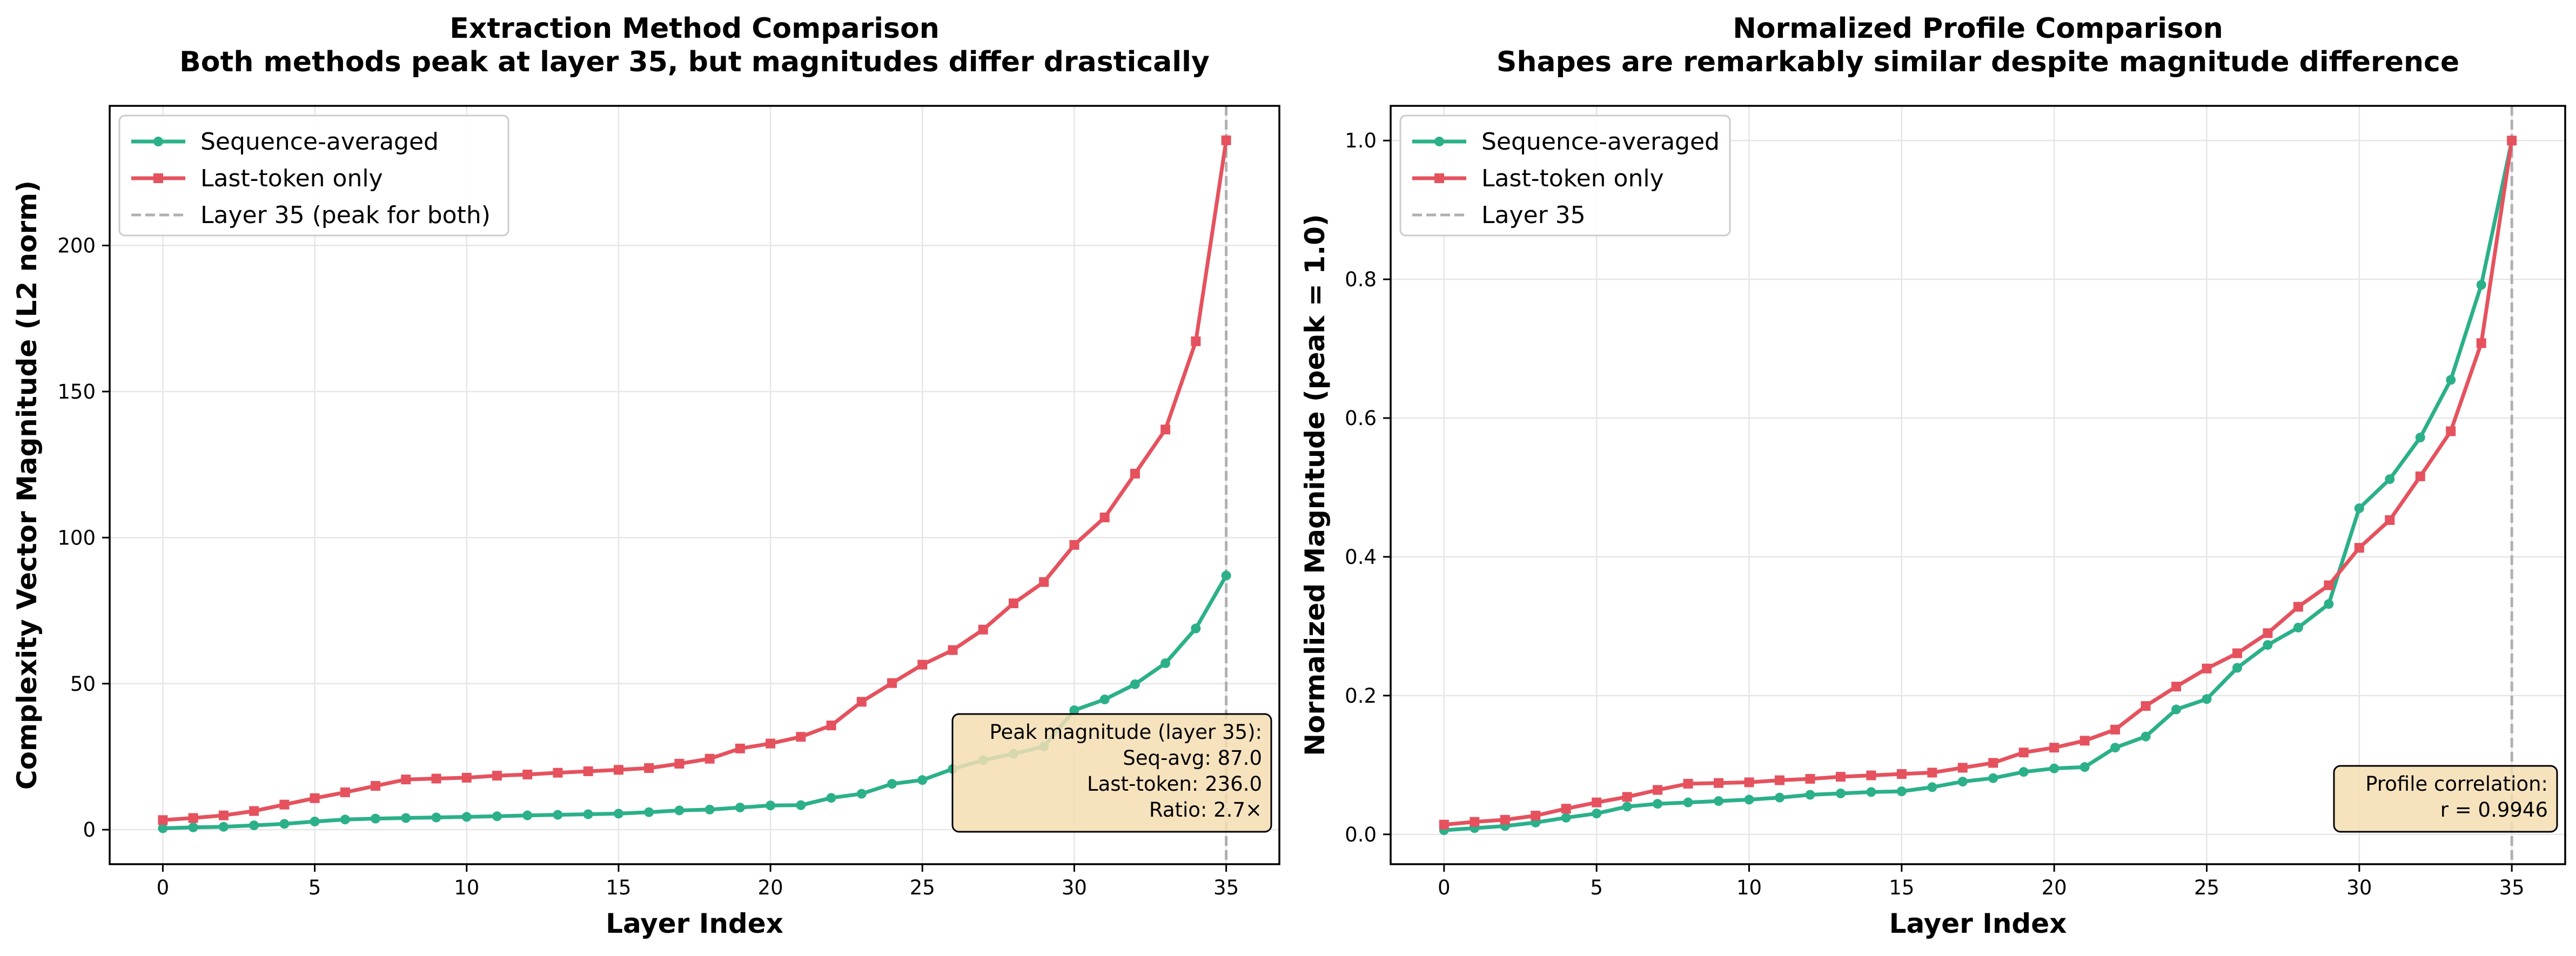 Image resolution: width=2576 pixels, height=956 pixels. Describe the element at coordinates (2206, 887) in the screenshot. I see `x-tick-label: 25` at that location.